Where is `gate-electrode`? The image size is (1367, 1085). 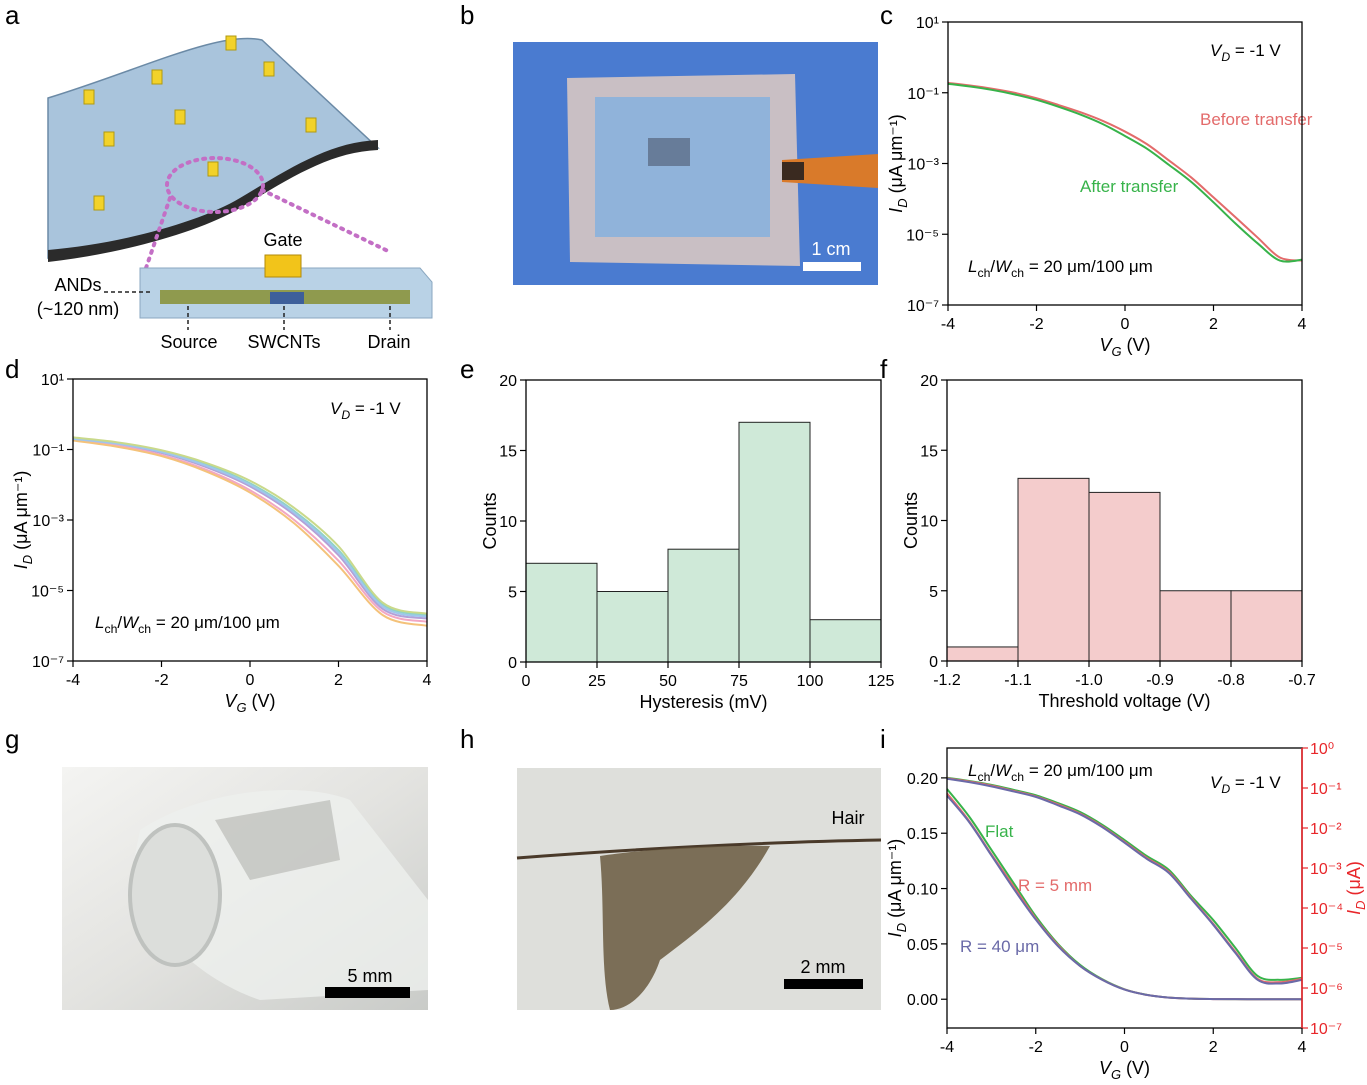 gate-electrode is located at coordinates (283, 266).